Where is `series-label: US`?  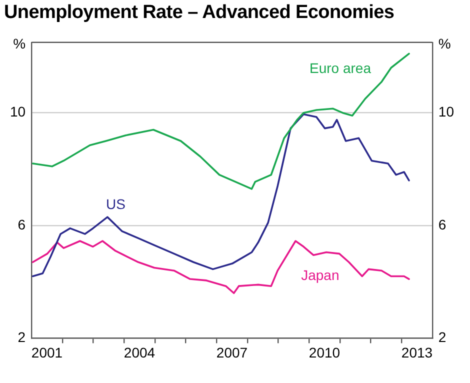
series-label: US is located at coordinates (116, 204).